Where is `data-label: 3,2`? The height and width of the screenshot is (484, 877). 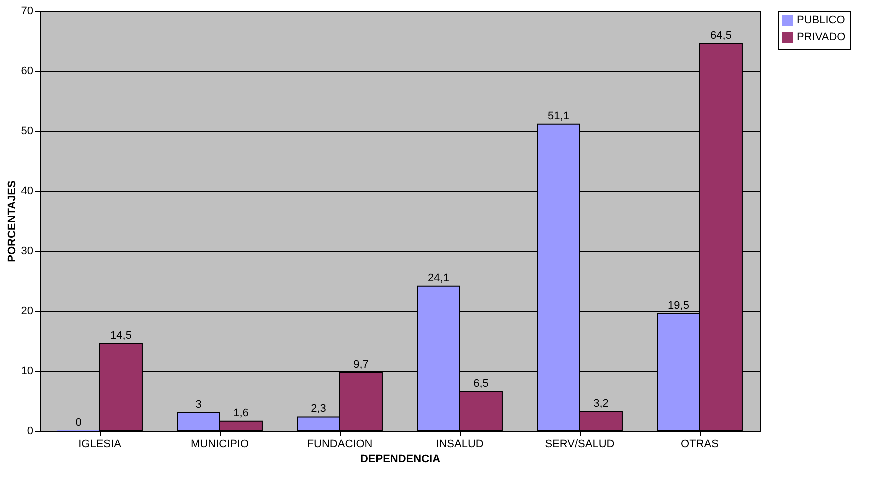 data-label: 3,2 is located at coordinates (601, 404).